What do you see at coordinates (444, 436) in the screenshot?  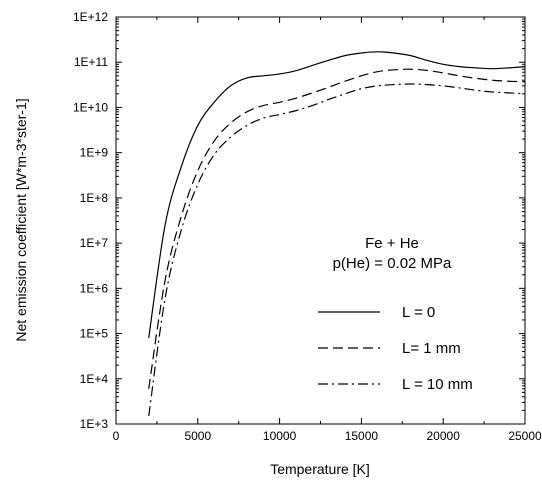 I see `x-tick-label: 20000` at bounding box center [444, 436].